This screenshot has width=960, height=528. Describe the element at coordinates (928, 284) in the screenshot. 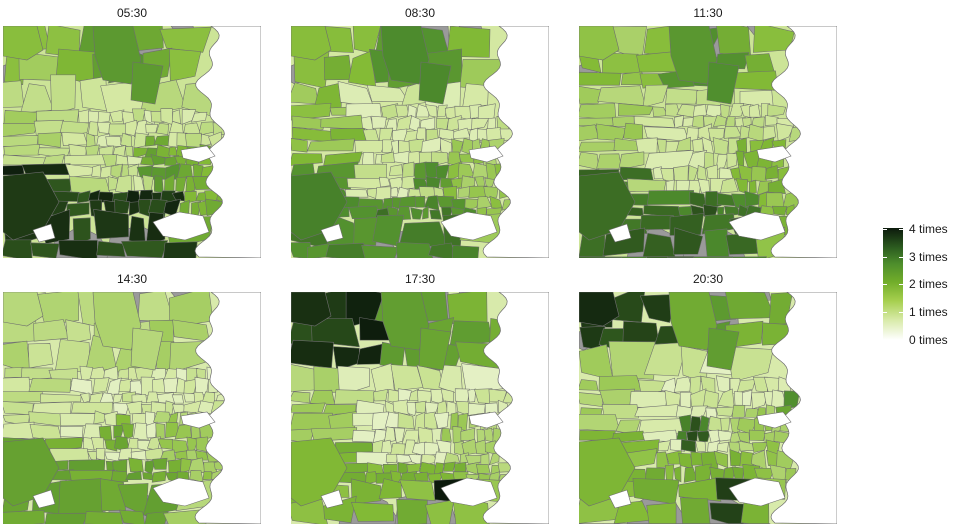

I see `legend-label: 2 times` at that location.